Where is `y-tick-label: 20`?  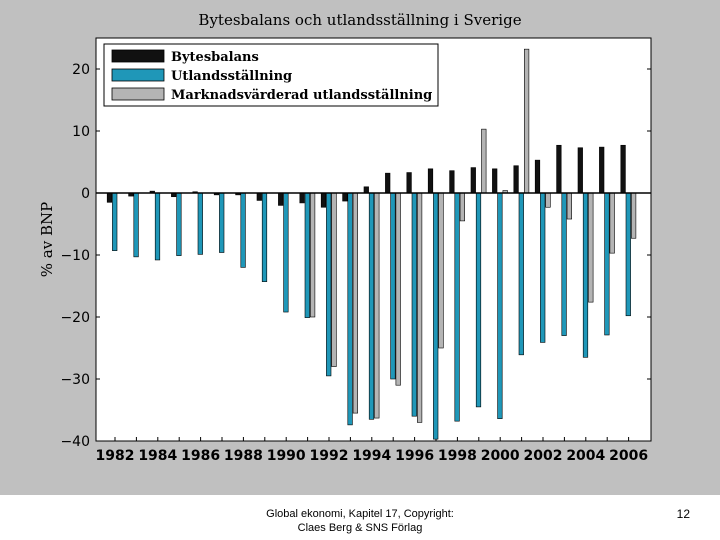 y-tick-label: 20 is located at coordinates (81, 70).